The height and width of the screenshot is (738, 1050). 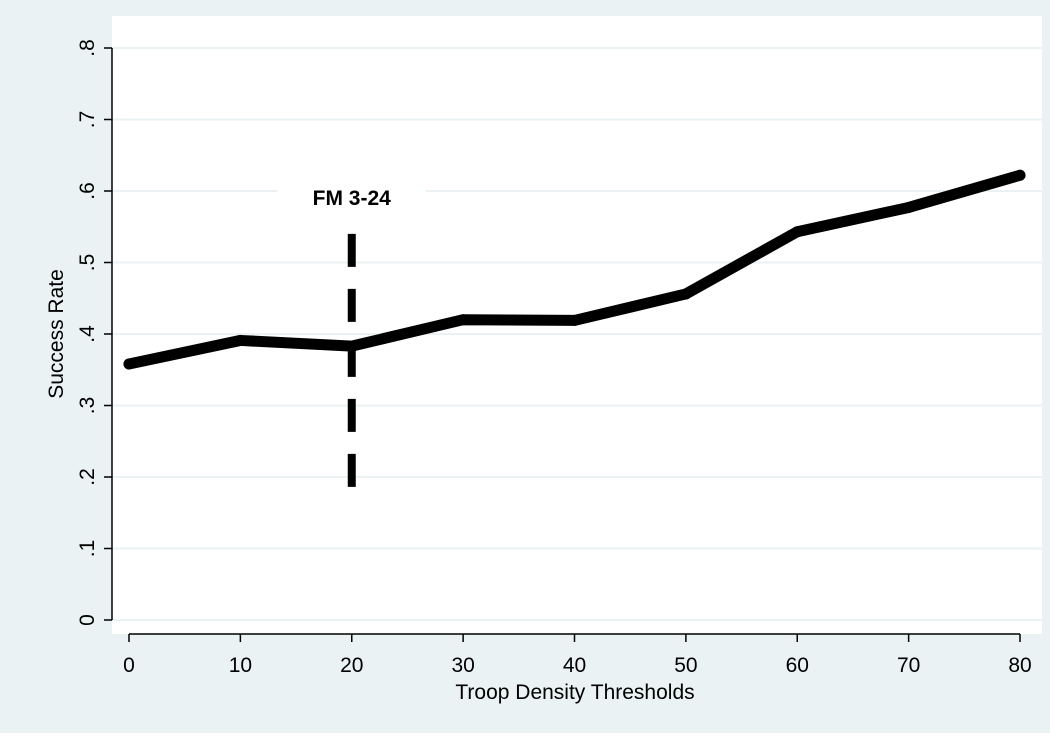 What do you see at coordinates (87, 477) in the screenshot?
I see `y-tick-label-2: .2` at bounding box center [87, 477].